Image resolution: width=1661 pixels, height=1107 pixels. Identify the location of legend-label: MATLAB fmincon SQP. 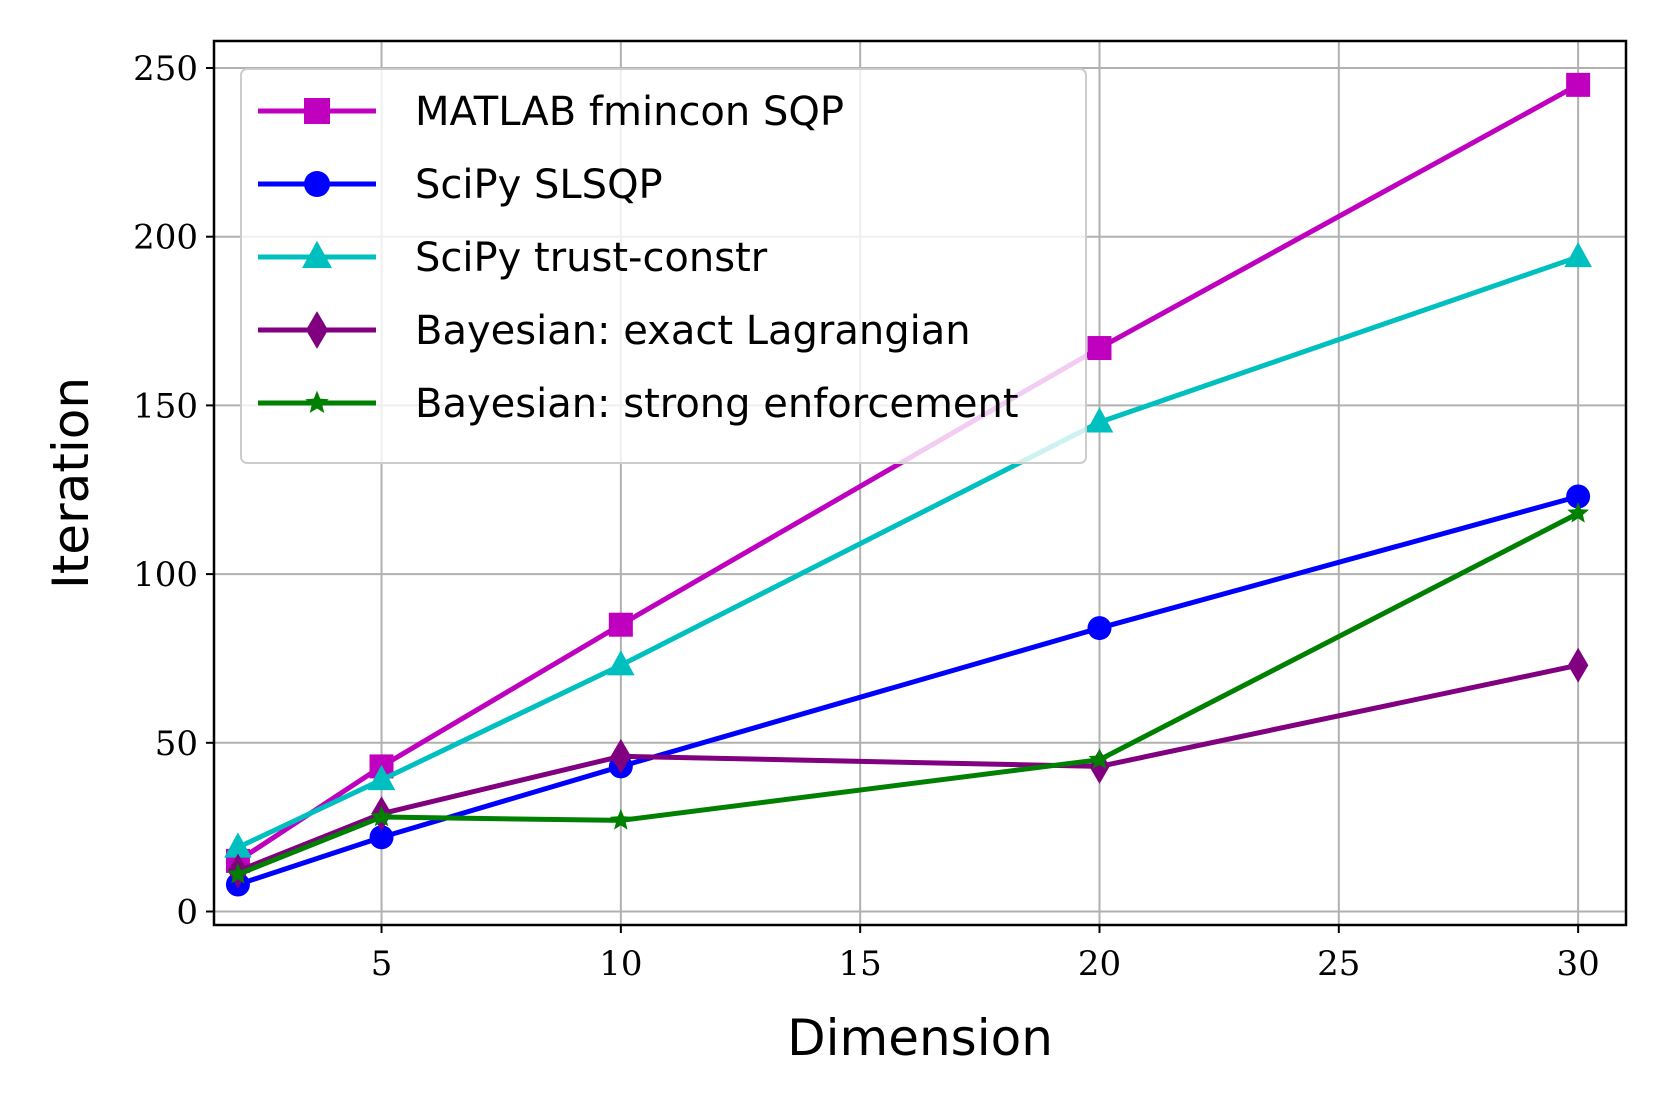
(629, 112).